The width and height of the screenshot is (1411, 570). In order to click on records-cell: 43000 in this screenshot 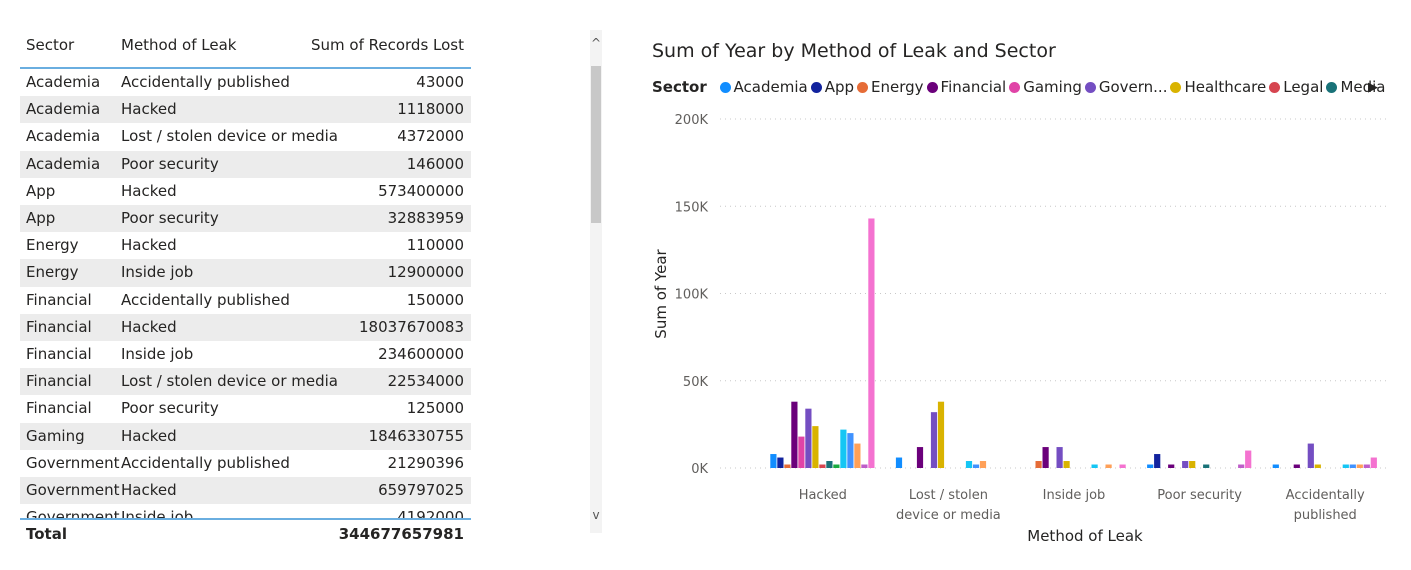, I will do `click(440, 82)`.